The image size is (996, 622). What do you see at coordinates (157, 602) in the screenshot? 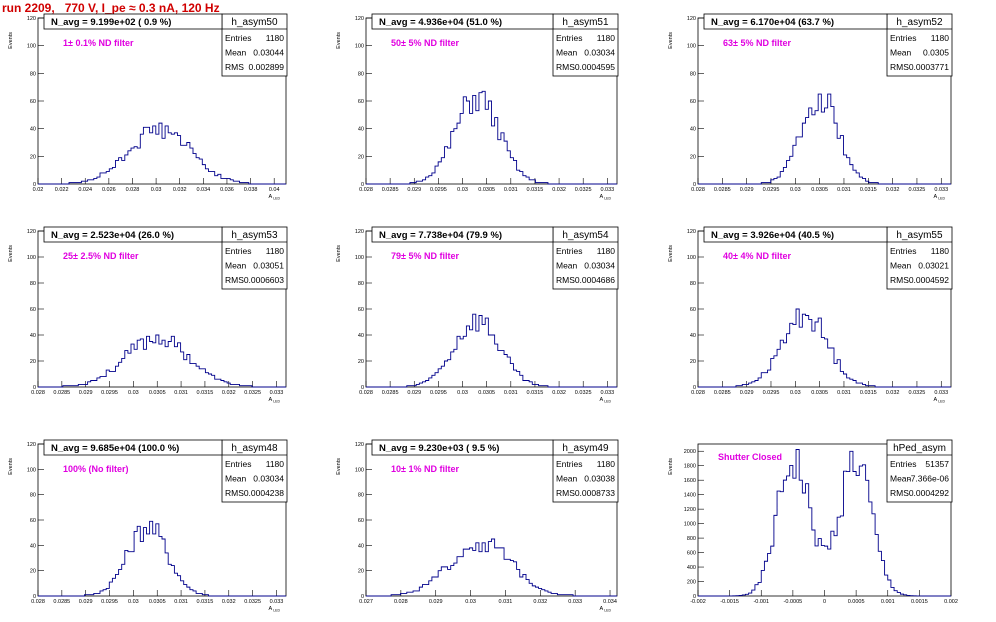
I see `x-tick-label: 0.0305` at bounding box center [157, 602].